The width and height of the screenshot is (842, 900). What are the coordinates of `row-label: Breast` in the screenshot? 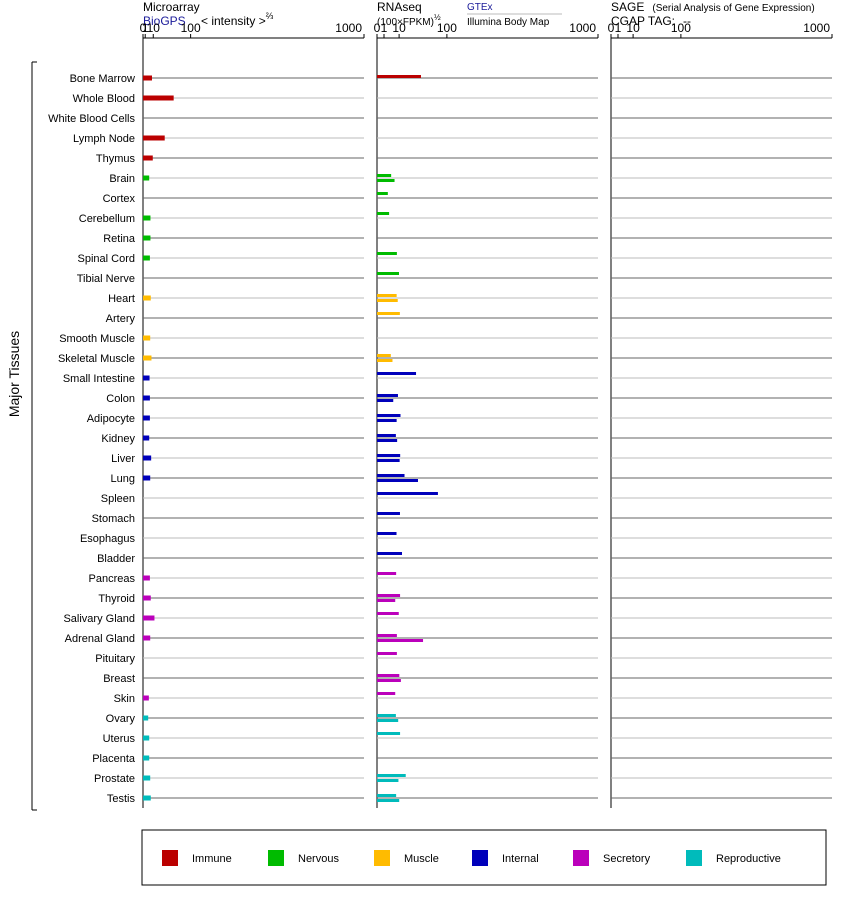 It's located at (119, 679).